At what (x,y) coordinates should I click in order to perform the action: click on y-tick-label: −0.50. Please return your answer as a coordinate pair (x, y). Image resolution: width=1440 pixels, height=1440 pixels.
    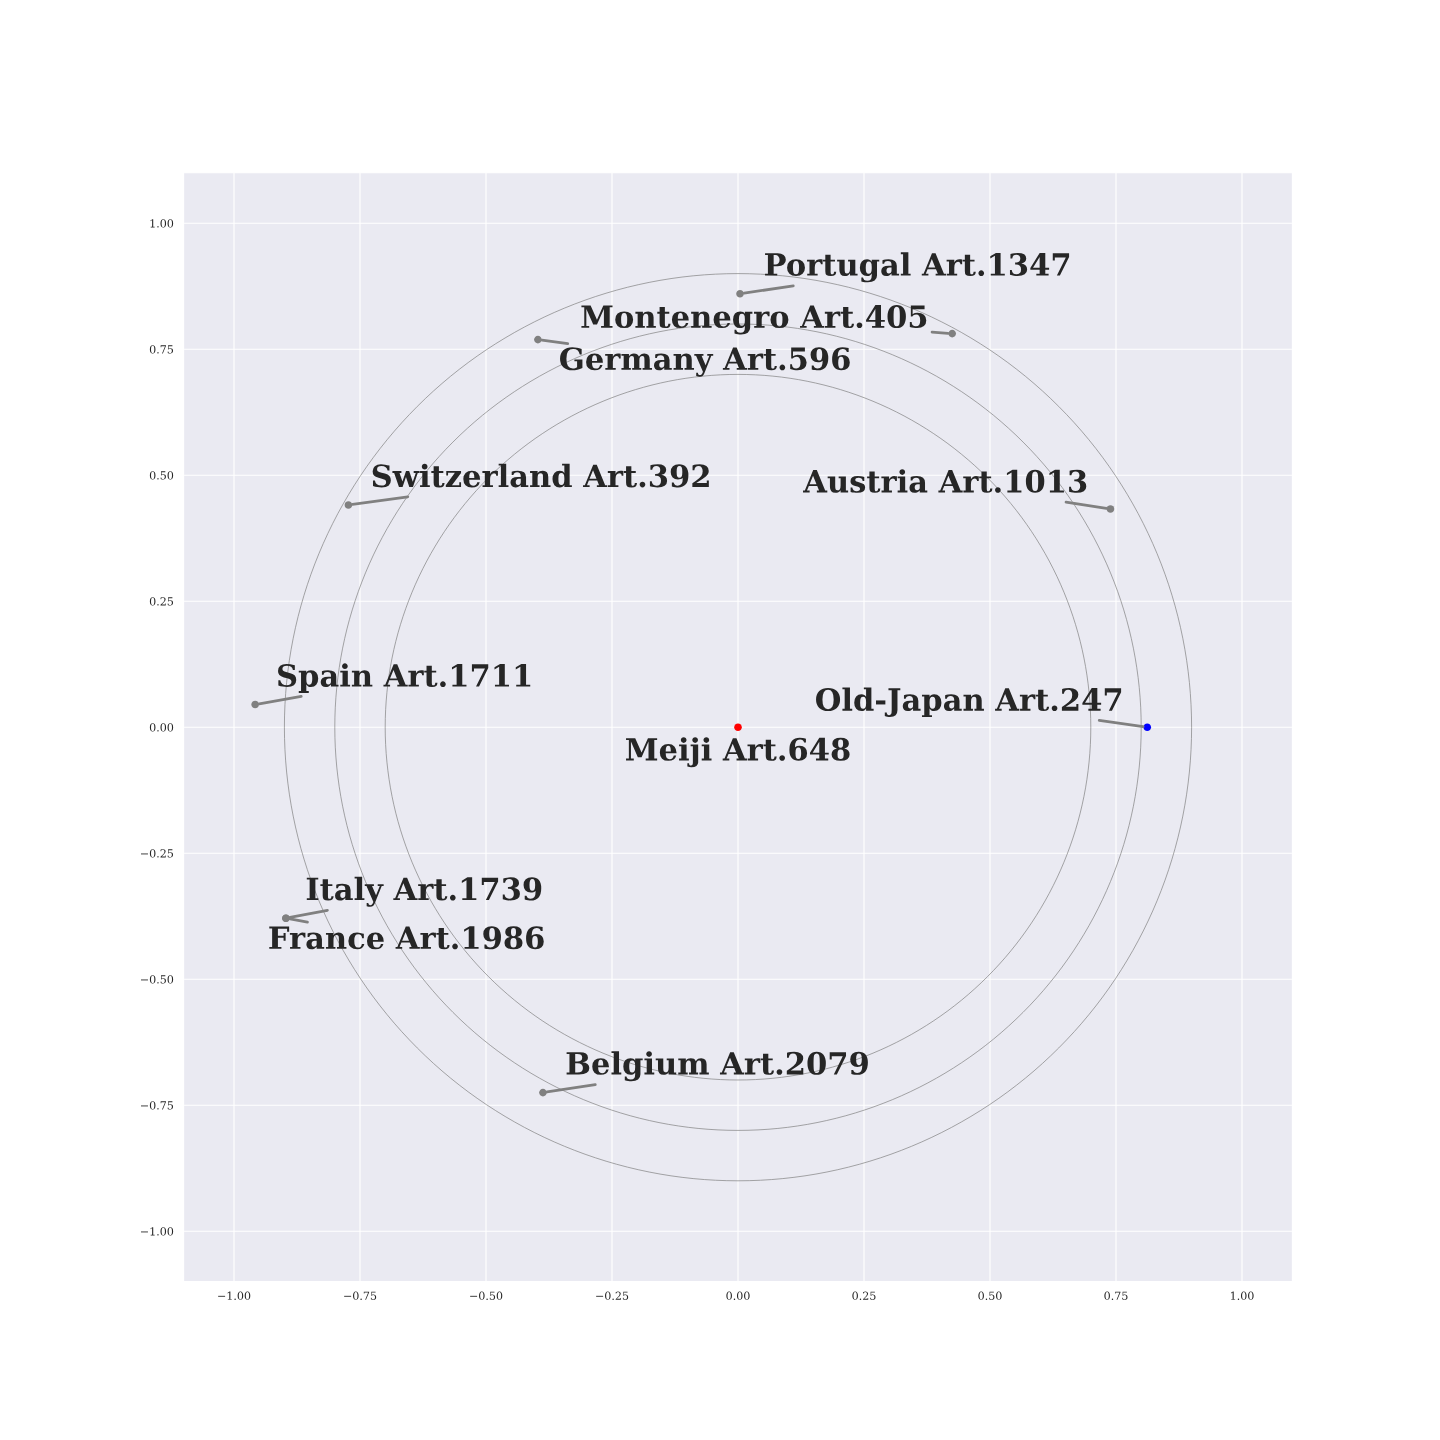
    Looking at the image, I should click on (157, 979).